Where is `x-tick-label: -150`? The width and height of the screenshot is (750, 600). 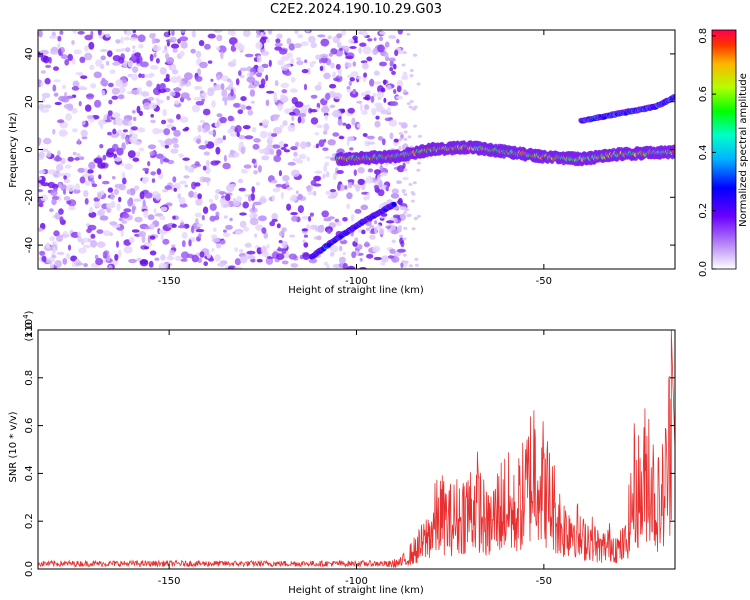 x-tick-label: -150 is located at coordinates (169, 581).